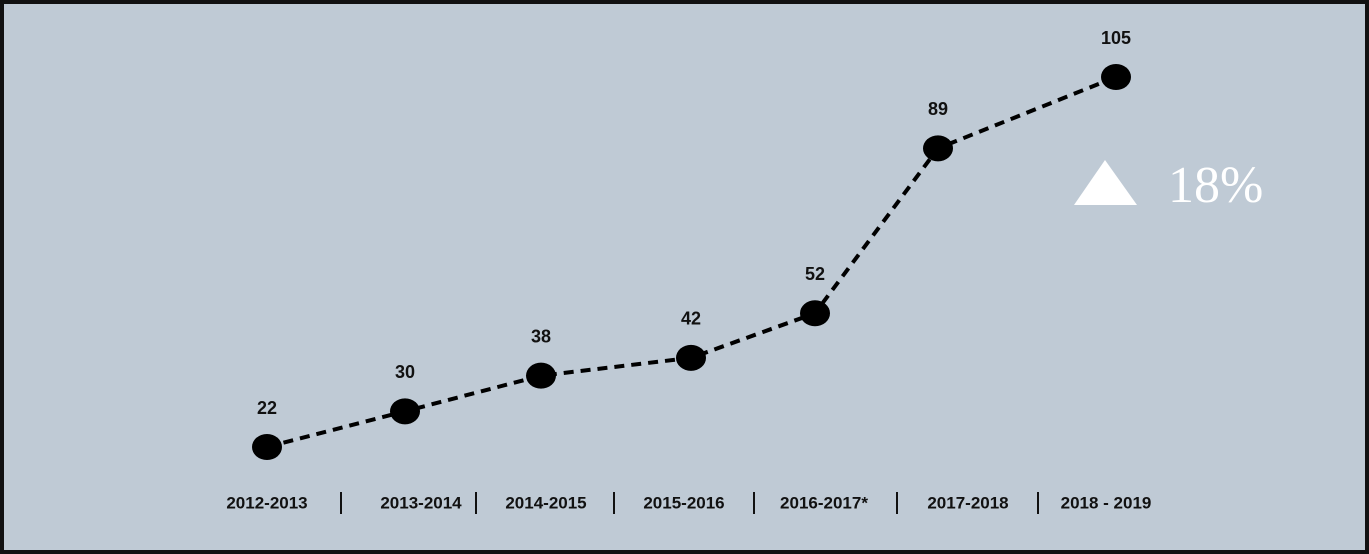  I want to click on x-tick-label: 2013-2014, so click(421, 502).